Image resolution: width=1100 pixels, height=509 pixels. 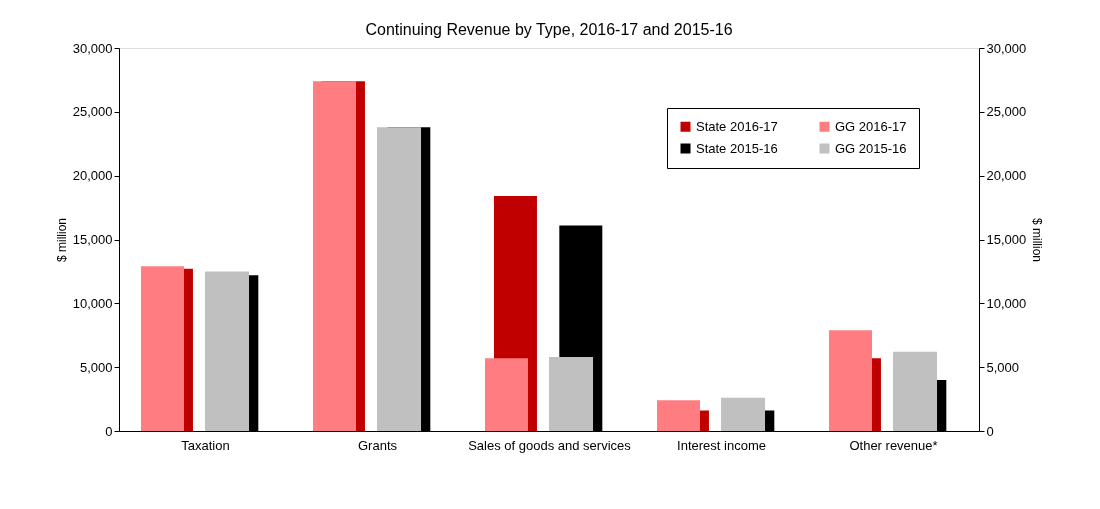 I want to click on x-tick-label: Other revenue*, so click(x=893, y=445).